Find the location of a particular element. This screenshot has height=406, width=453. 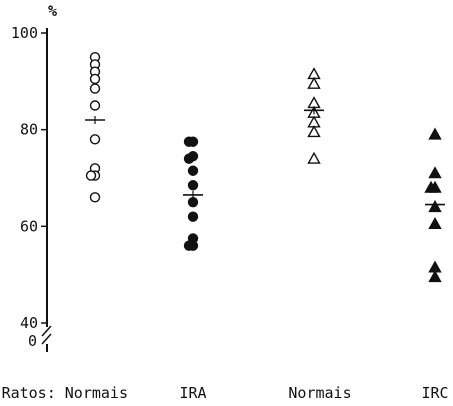

category-label: Ratos: Normais is located at coordinates (65, 393).